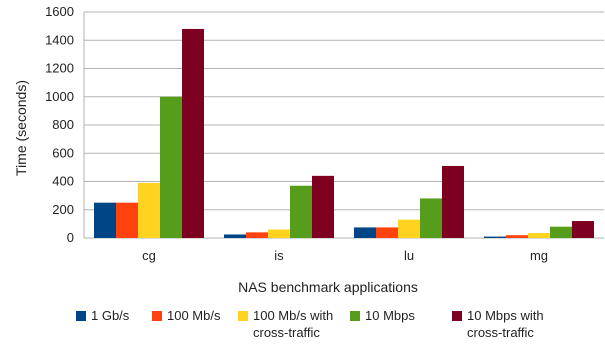 This screenshot has width=605, height=356. I want to click on y-tick-label: 400, so click(63, 181).